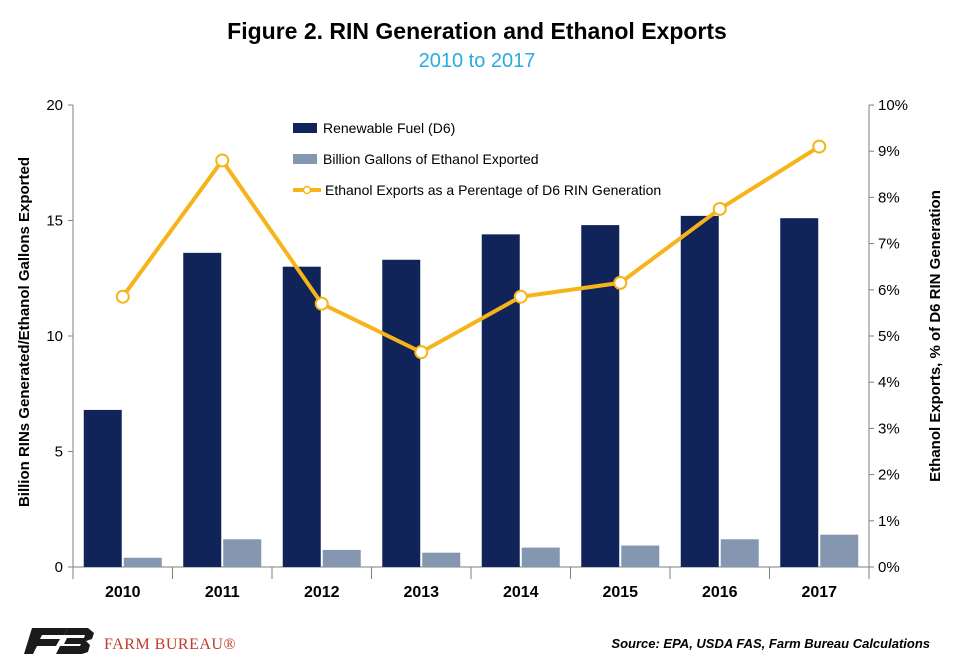  I want to click on right-tick-label: 6%, so click(889, 290).